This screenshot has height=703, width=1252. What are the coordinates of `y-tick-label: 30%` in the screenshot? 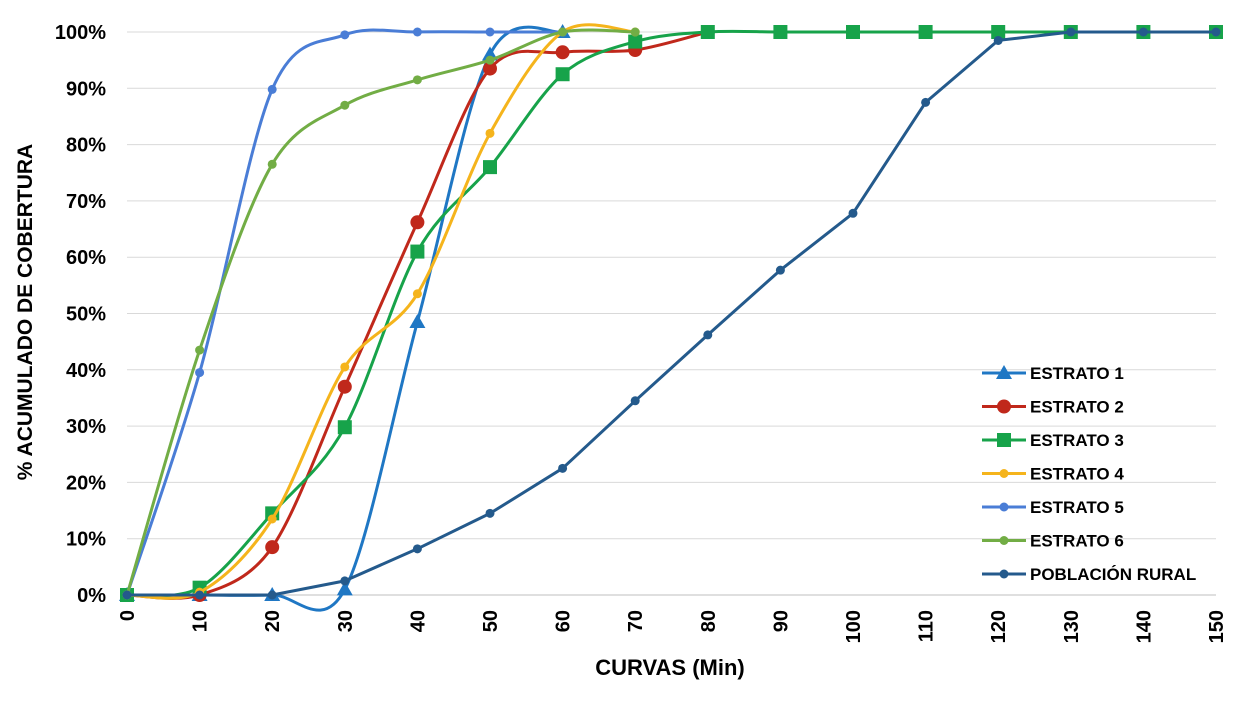 It's located at (86, 427).